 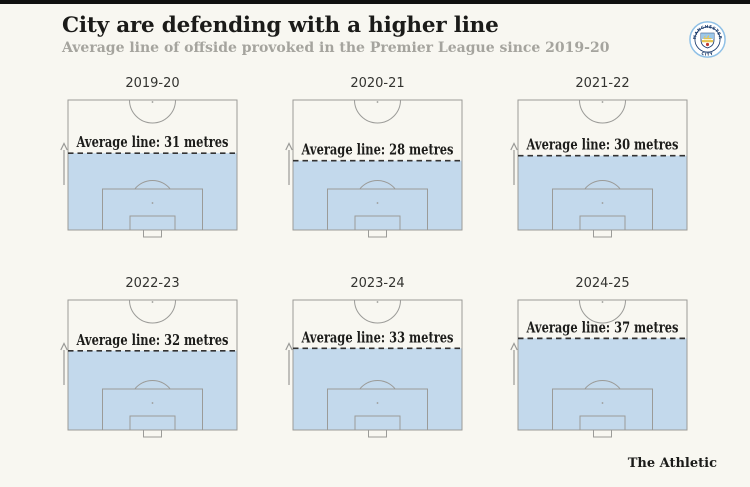 I want to click on top-accent-bar, so click(x=375, y=2).